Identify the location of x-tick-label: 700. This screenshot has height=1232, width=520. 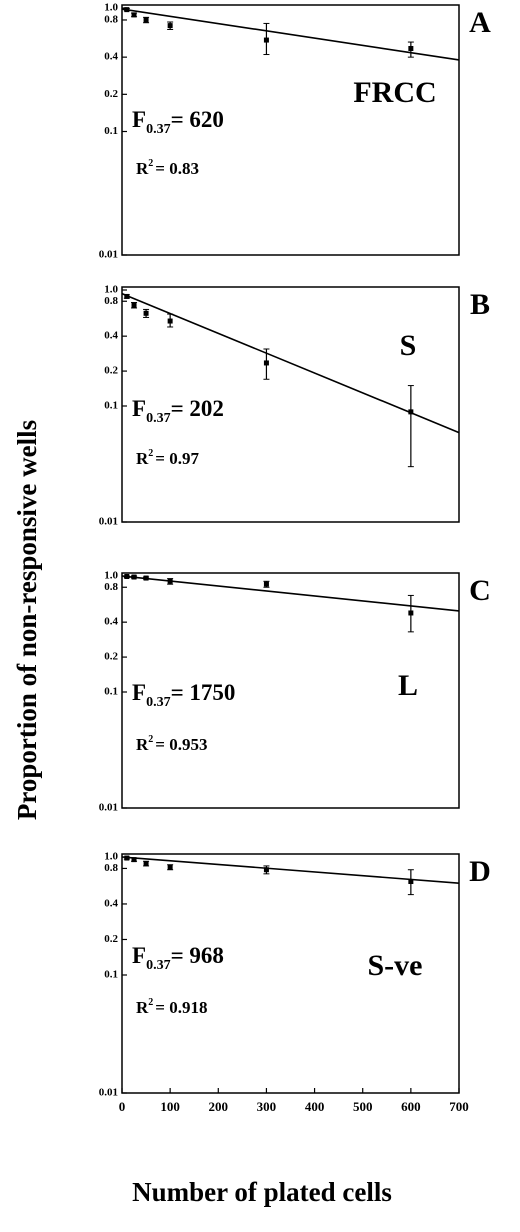
(459, 1106).